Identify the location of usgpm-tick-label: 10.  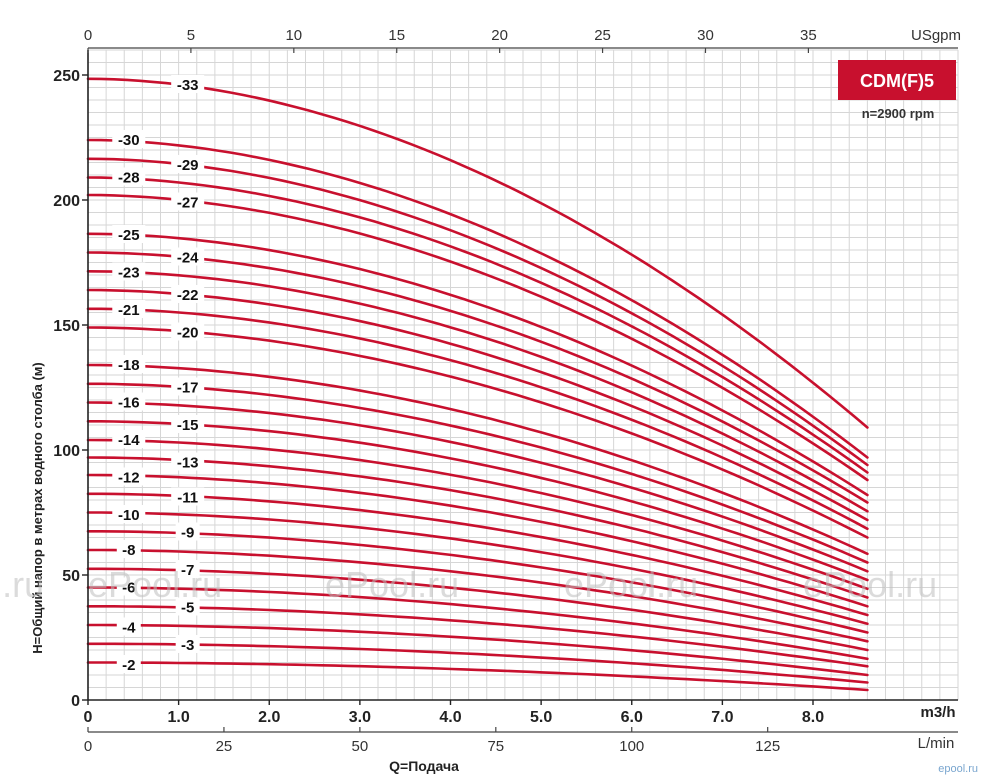
(293, 35).